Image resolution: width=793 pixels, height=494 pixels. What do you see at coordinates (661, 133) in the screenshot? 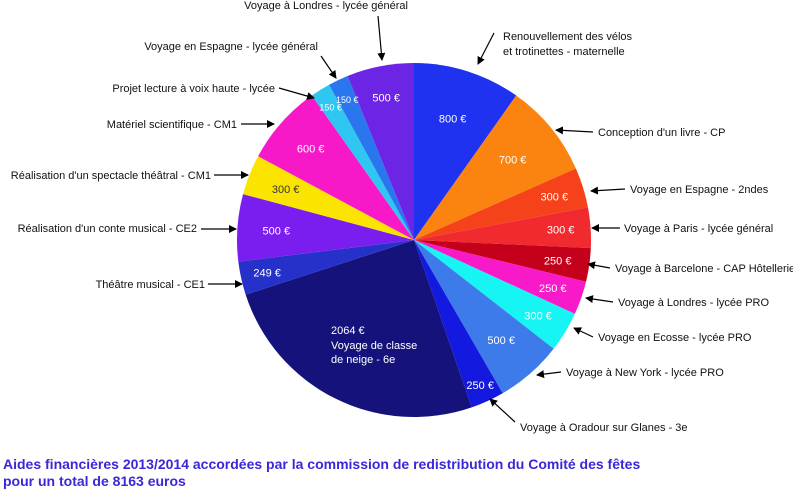
I see `slice-category-label: Conception d'un livre - CP` at bounding box center [661, 133].